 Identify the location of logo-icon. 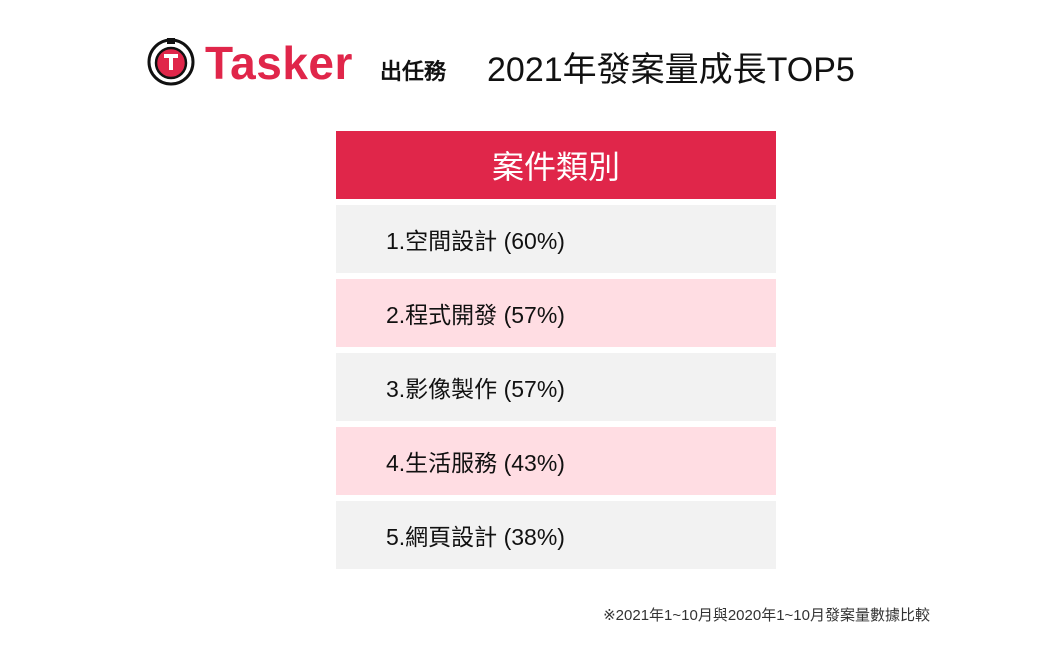
(171, 62).